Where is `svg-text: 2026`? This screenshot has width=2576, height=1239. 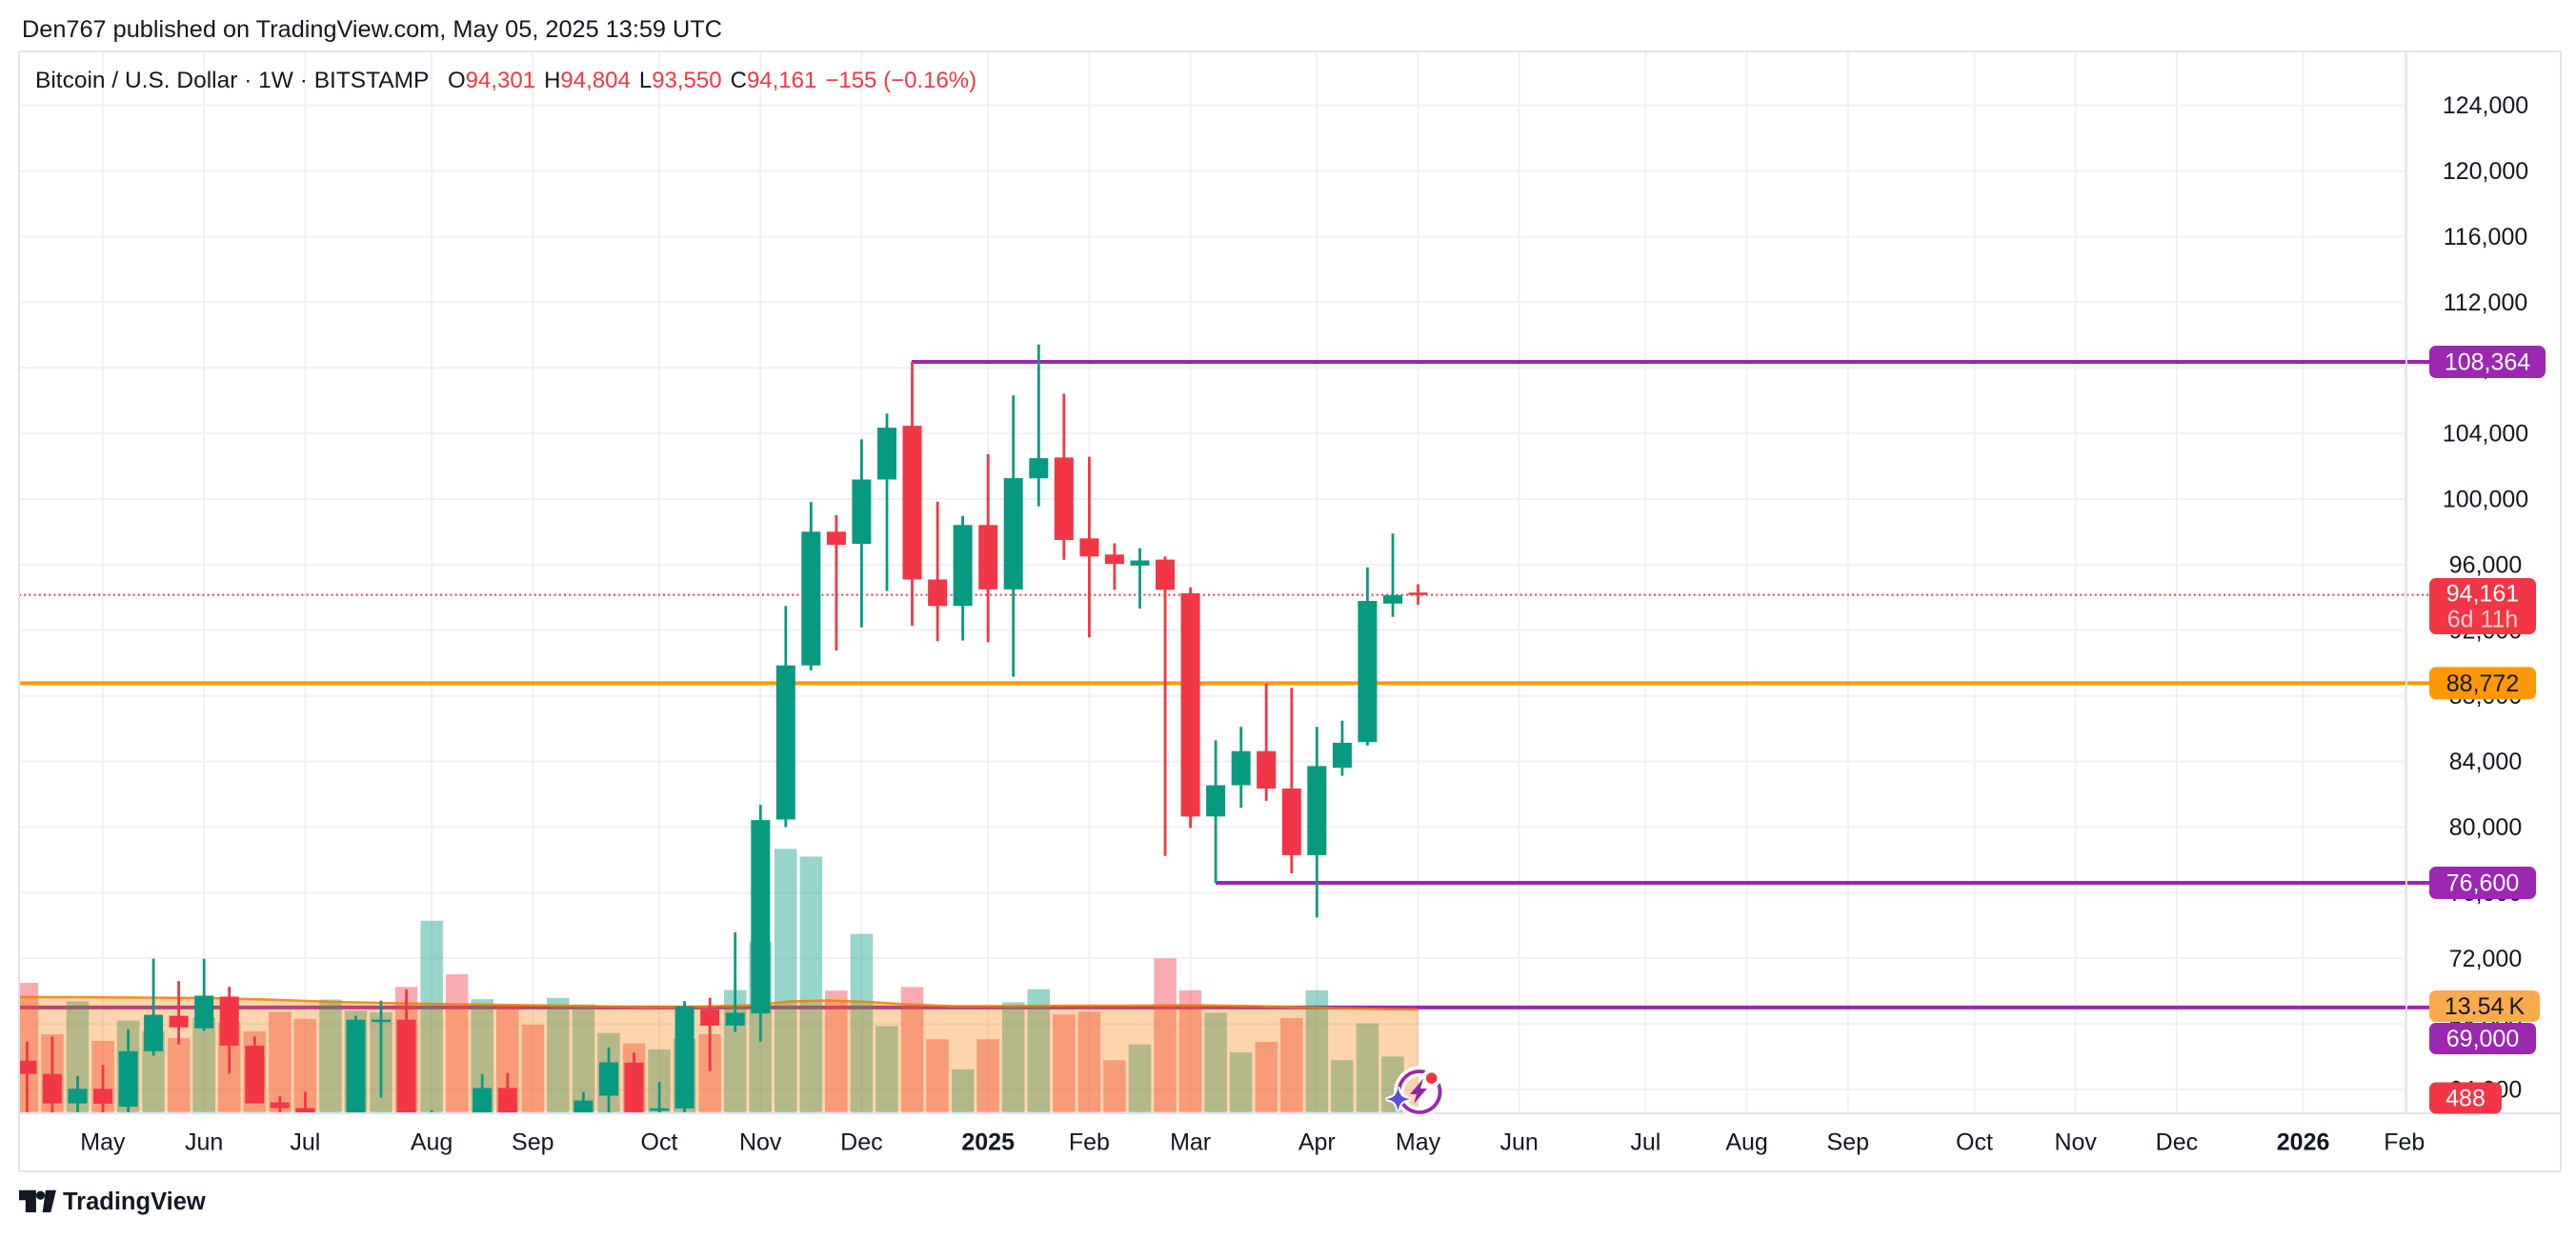
svg-text: 2026 is located at coordinates (2303, 1142).